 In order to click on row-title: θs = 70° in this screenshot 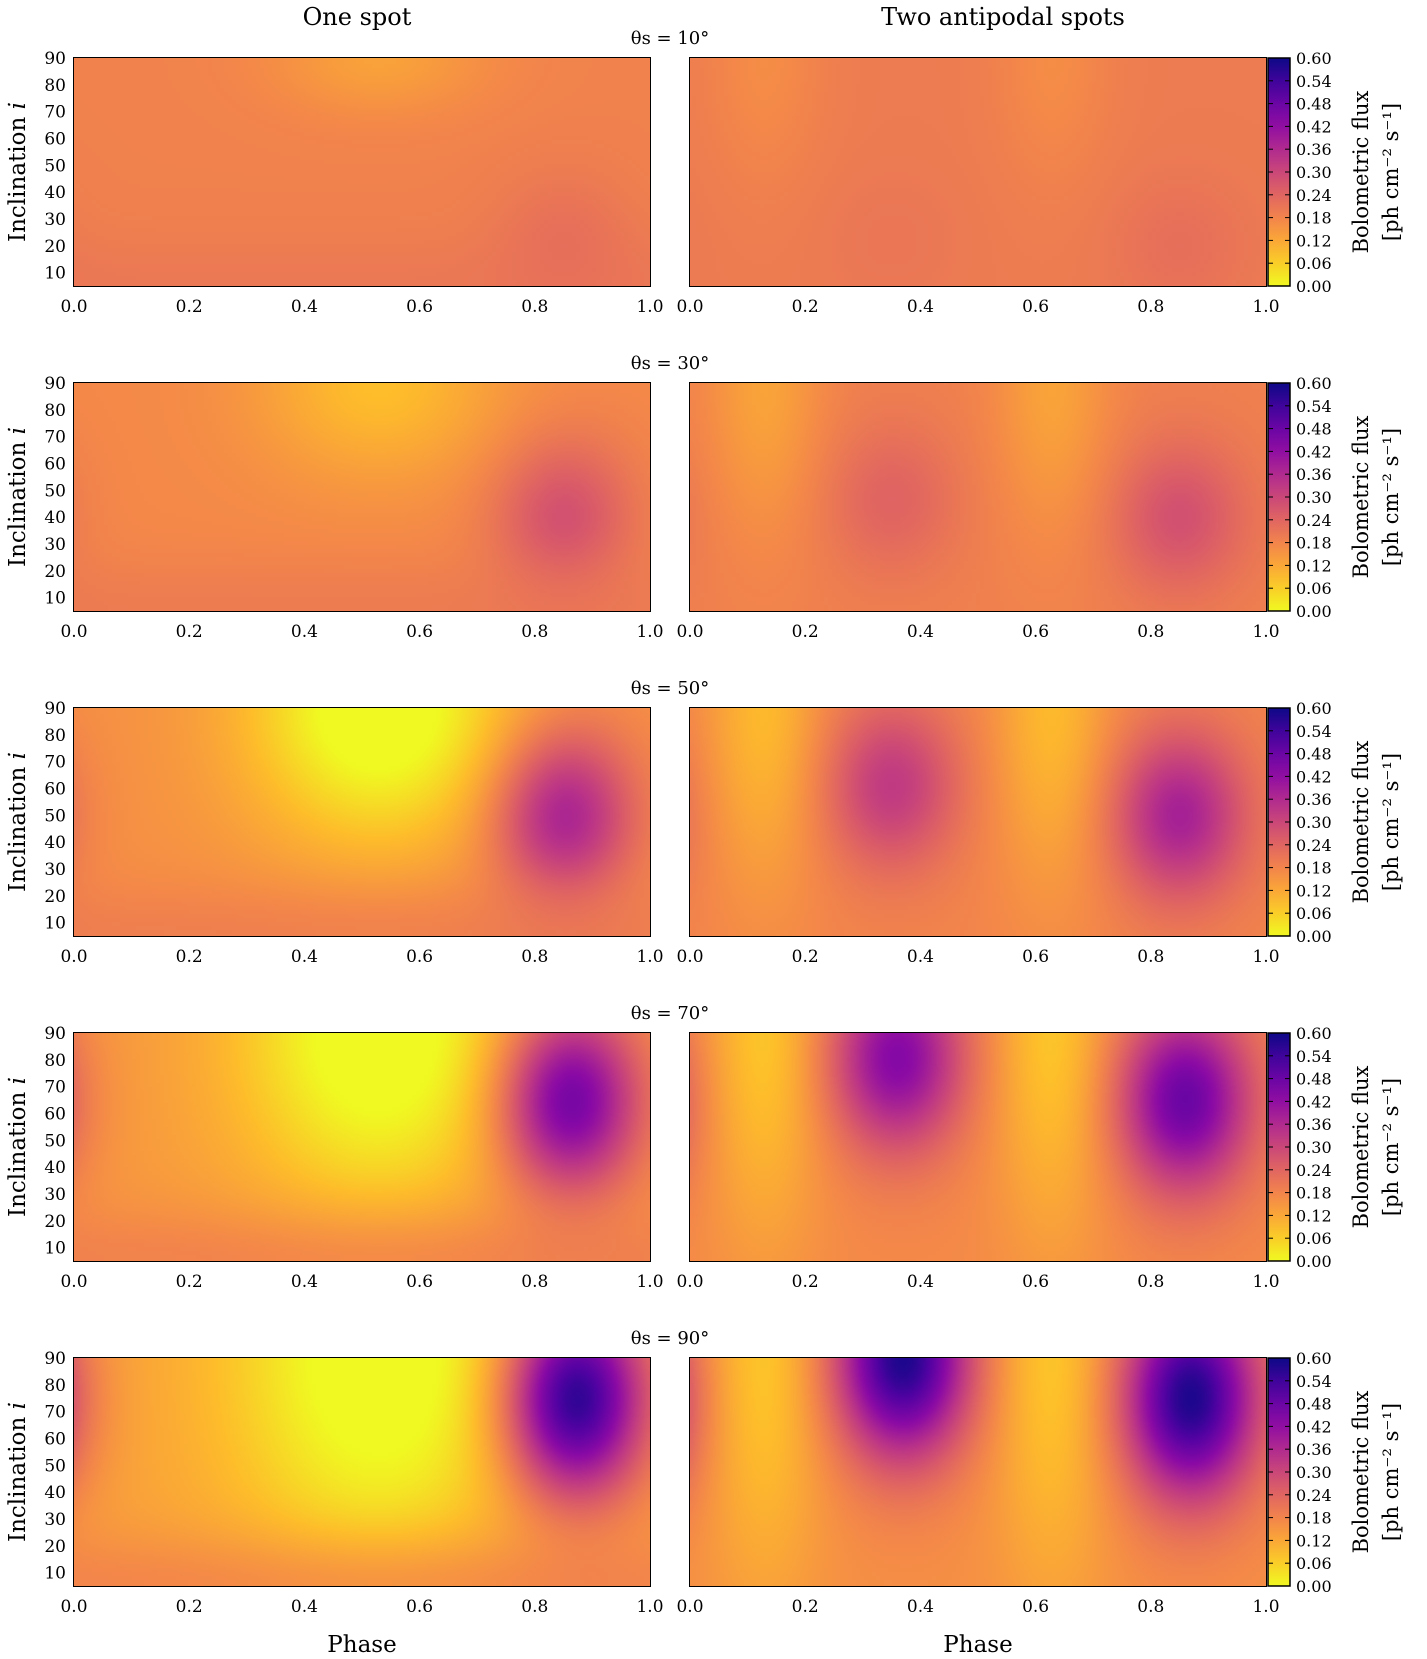, I will do `click(670, 1013)`.